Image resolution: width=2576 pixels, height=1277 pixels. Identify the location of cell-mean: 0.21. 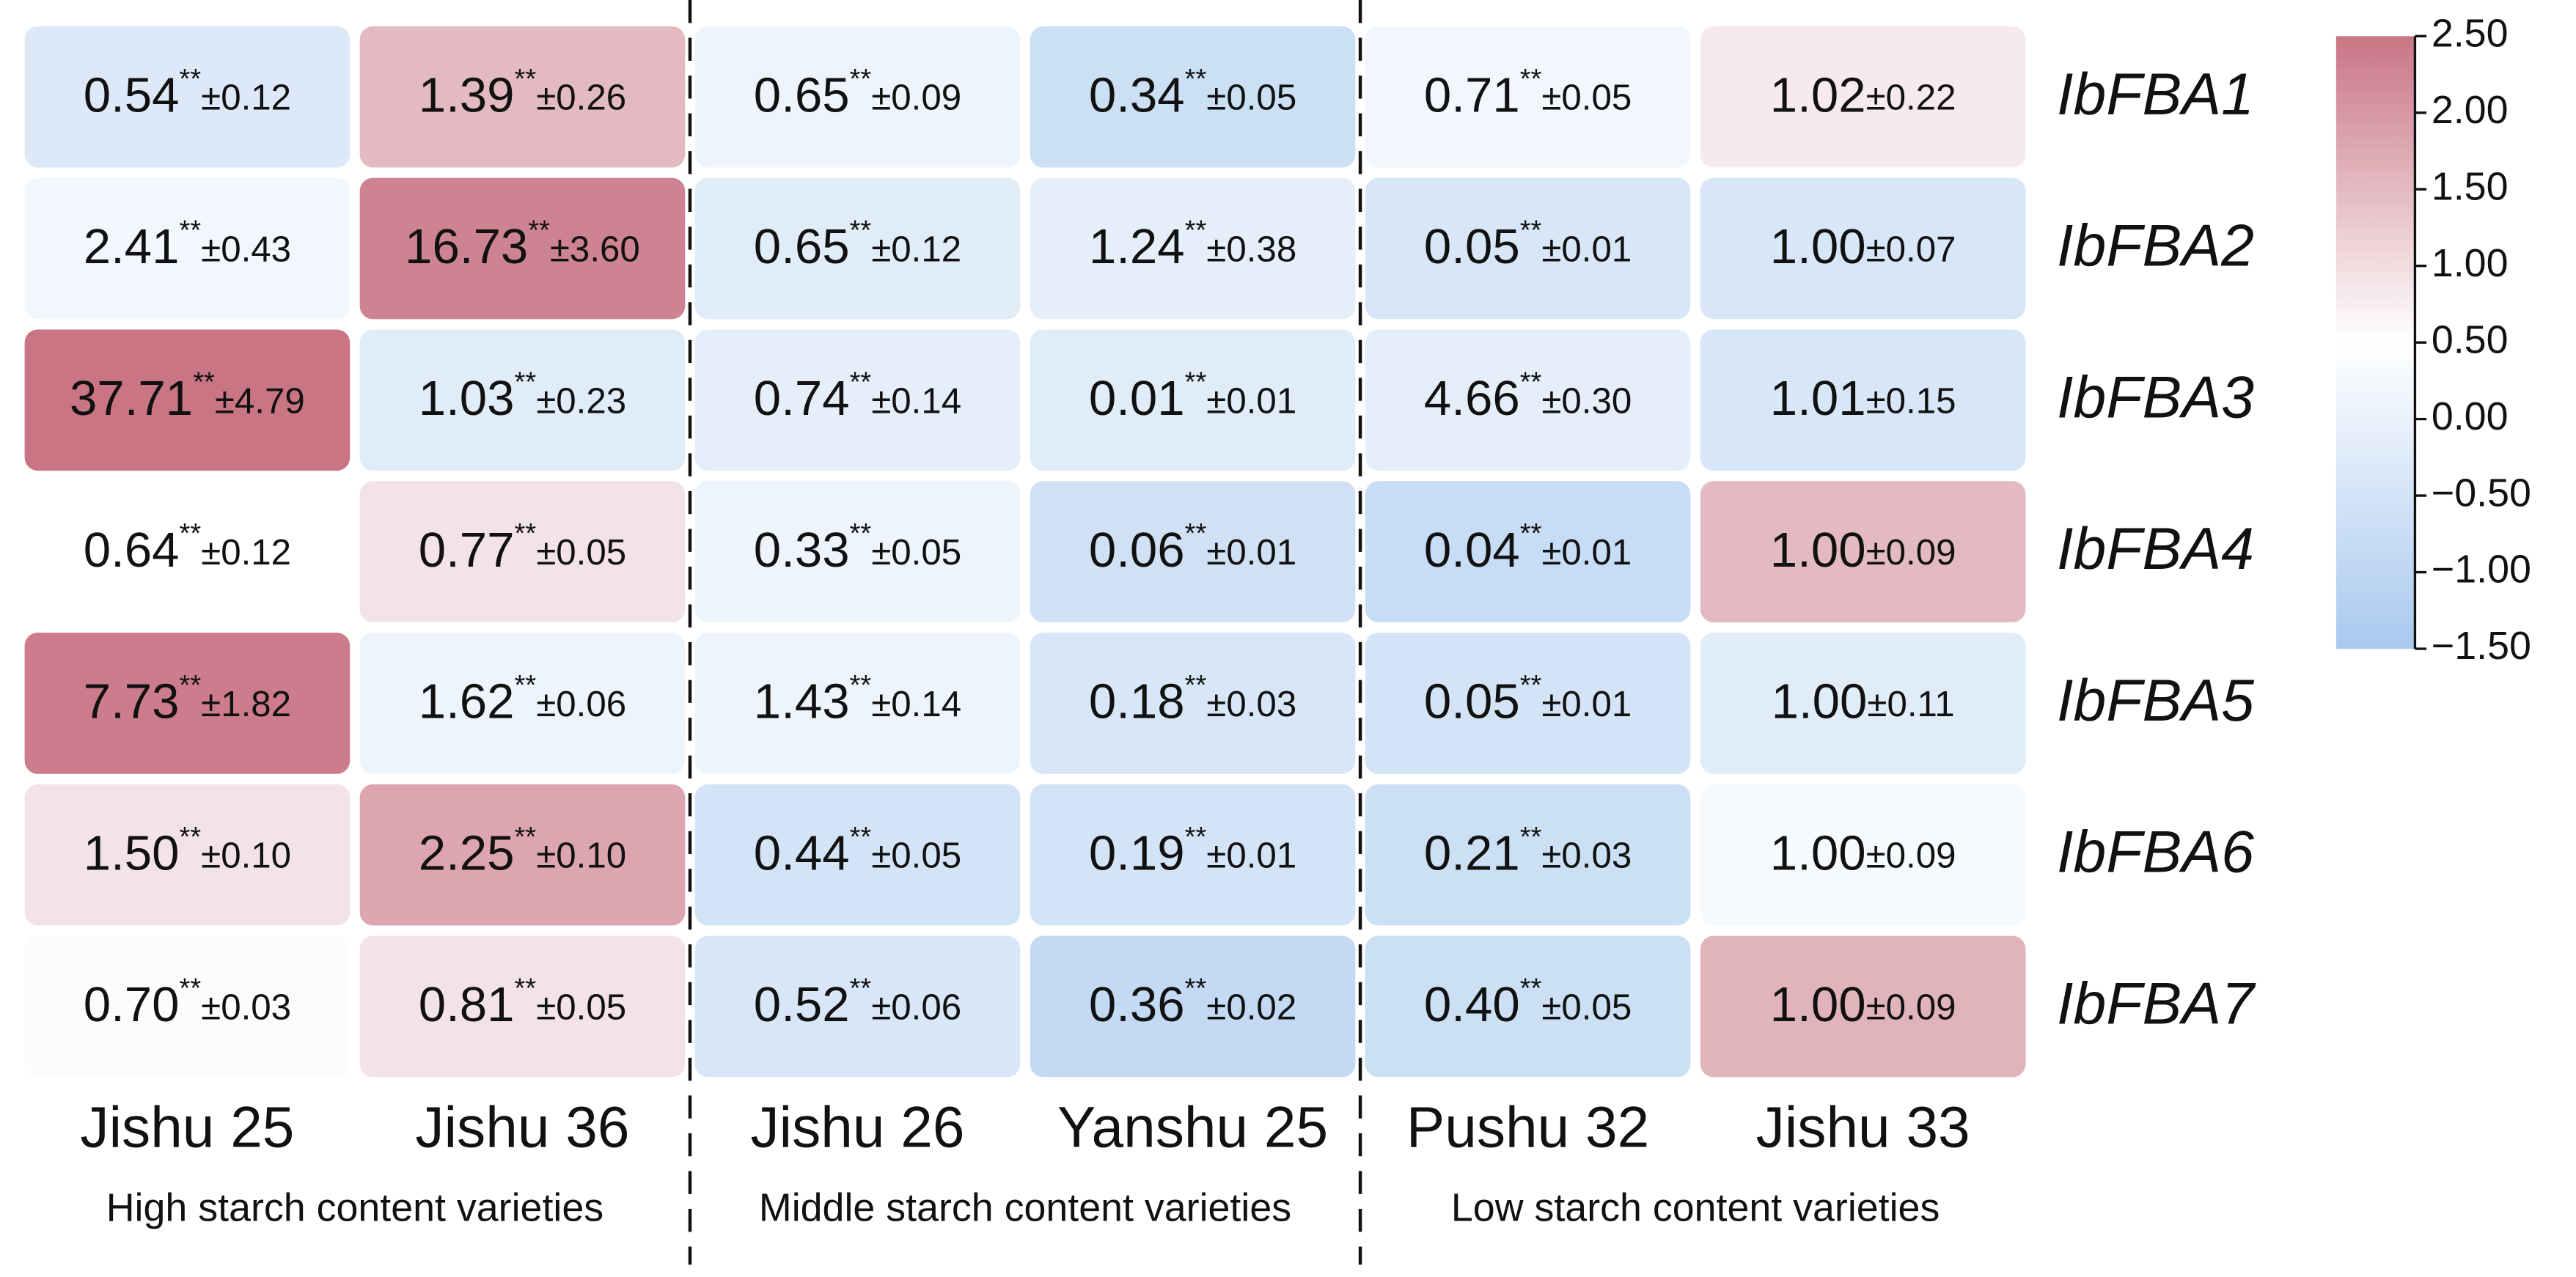
(1472, 852).